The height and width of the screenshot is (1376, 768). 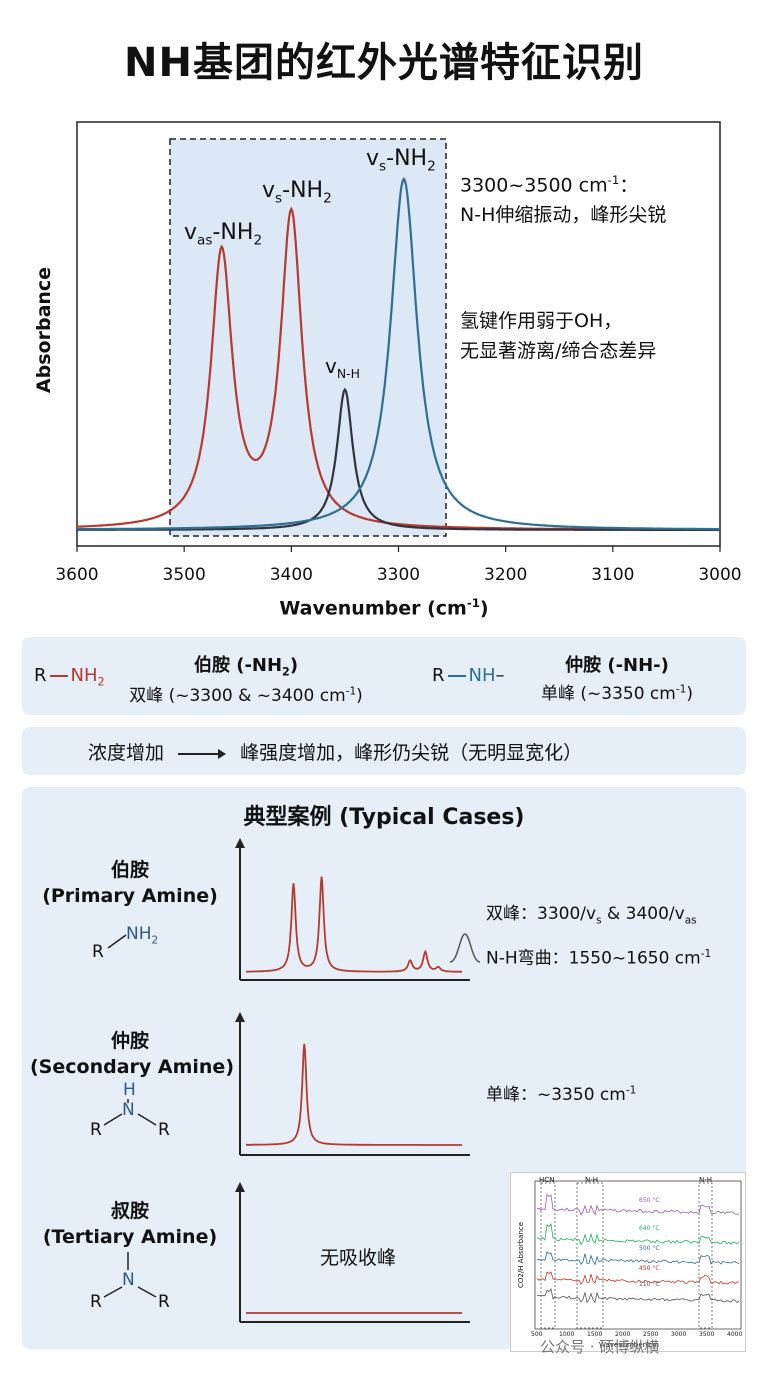 I want to click on secondary-amine-info: 仲胺 (-NH-) 单峰 (~3350 cm-1), so click(x=616, y=679).